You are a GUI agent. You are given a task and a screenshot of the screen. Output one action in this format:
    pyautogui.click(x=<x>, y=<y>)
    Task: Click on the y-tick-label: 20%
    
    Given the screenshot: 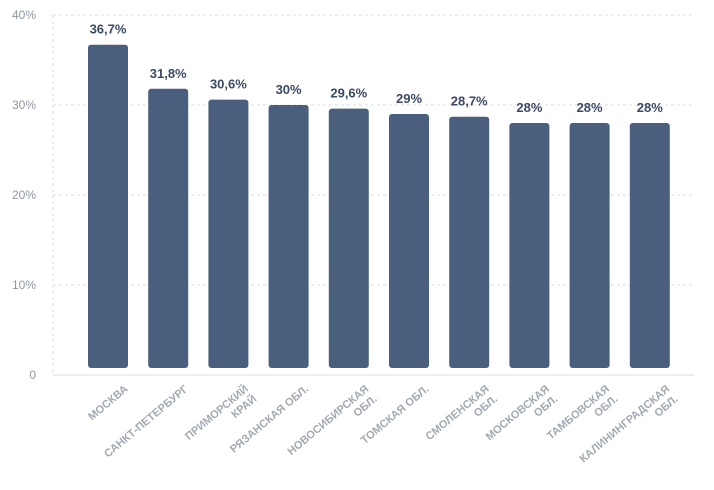 What is the action you would take?
    pyautogui.click(x=24, y=195)
    